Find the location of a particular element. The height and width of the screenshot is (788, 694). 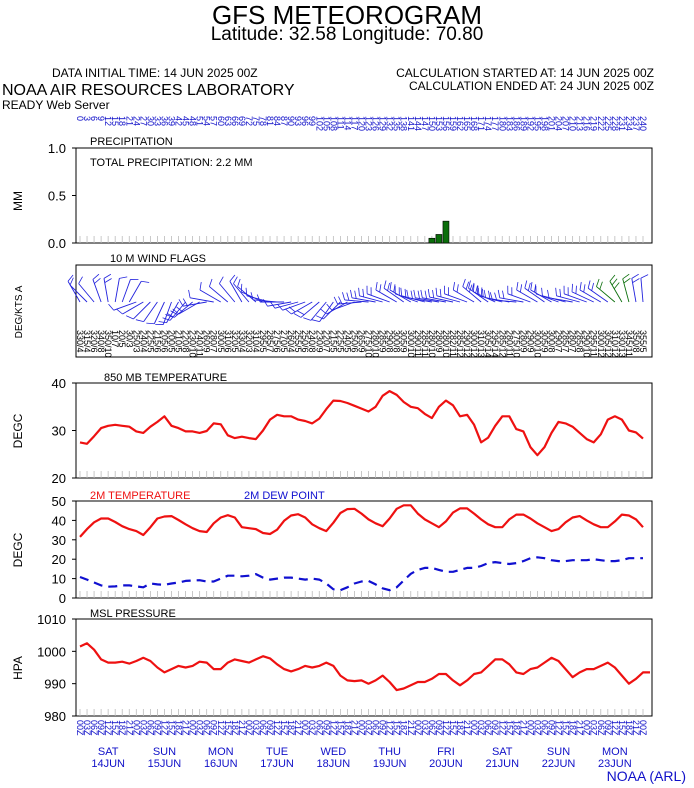

wind-value-label: 295/14 is located at coordinates (495, 344).